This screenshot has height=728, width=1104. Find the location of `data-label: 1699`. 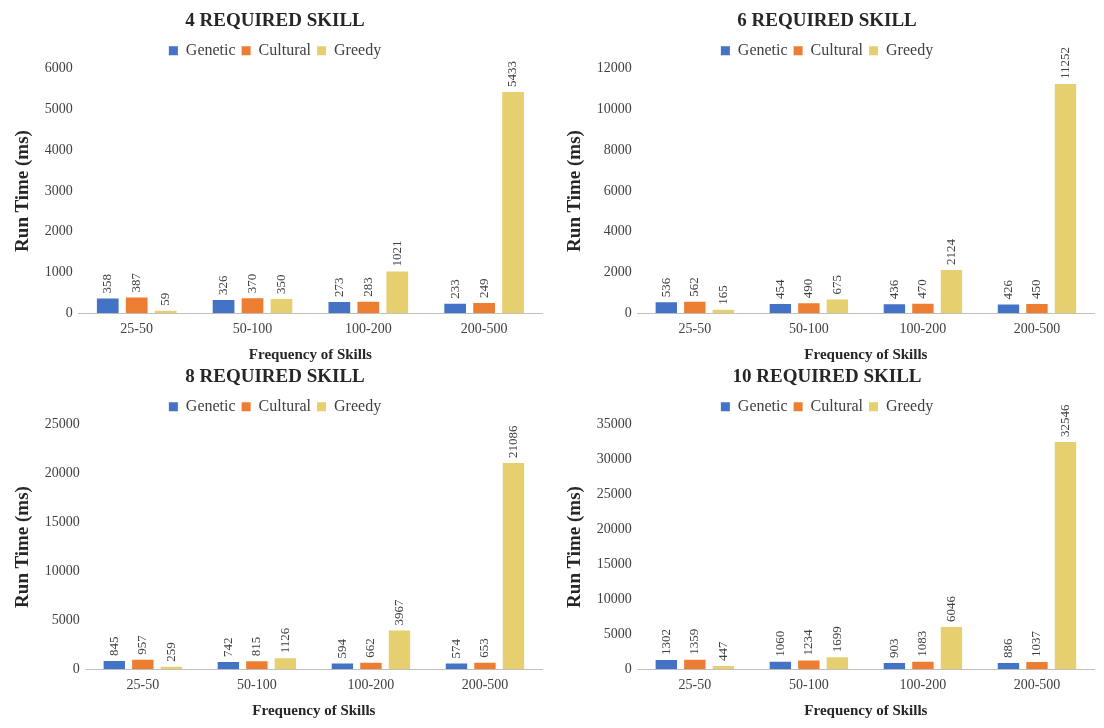

data-label: 1699 is located at coordinates (836, 639).